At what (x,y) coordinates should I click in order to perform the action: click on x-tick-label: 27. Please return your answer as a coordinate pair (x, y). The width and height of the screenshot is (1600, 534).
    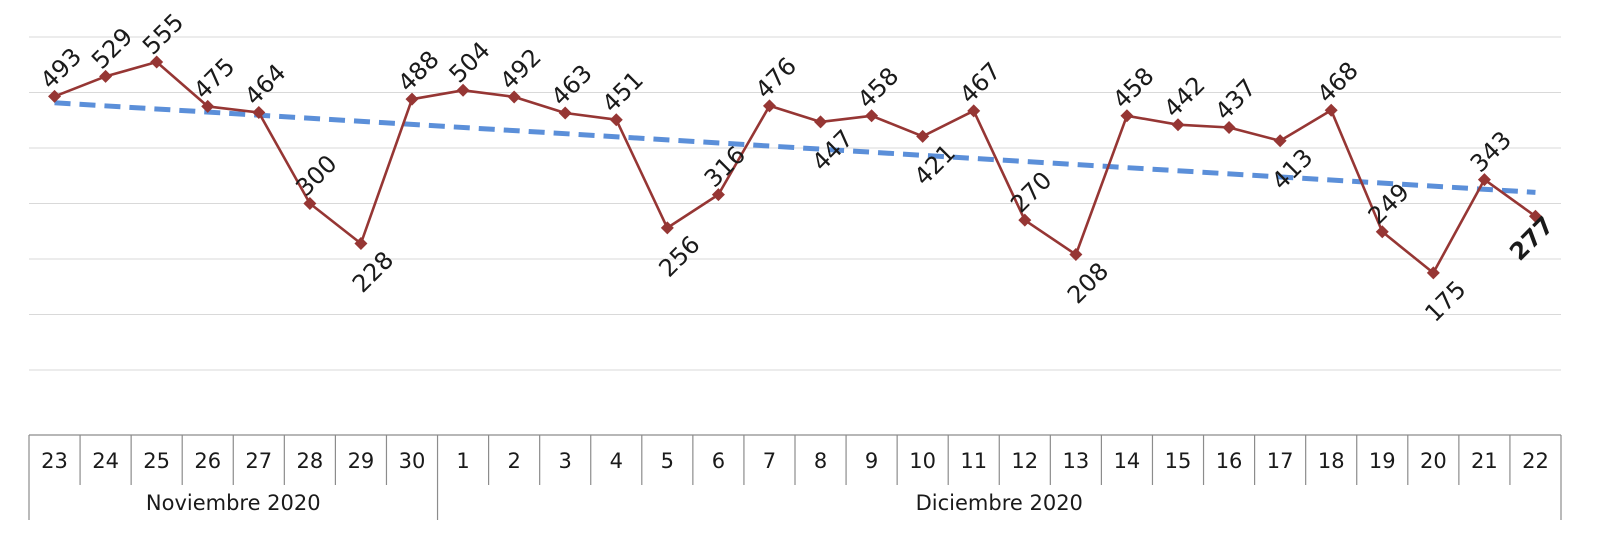
    Looking at the image, I should click on (258, 461).